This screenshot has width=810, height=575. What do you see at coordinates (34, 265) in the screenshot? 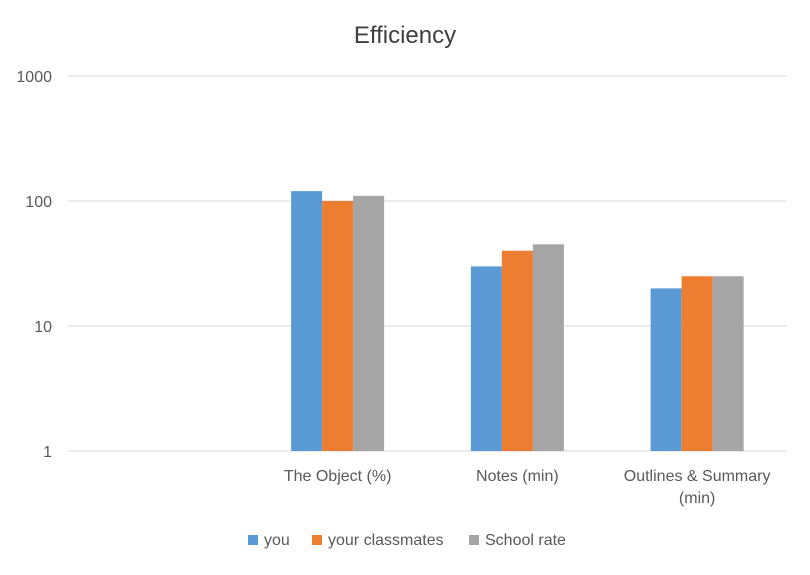
I see `y-axis-ticks: 1 10 100 1000` at bounding box center [34, 265].